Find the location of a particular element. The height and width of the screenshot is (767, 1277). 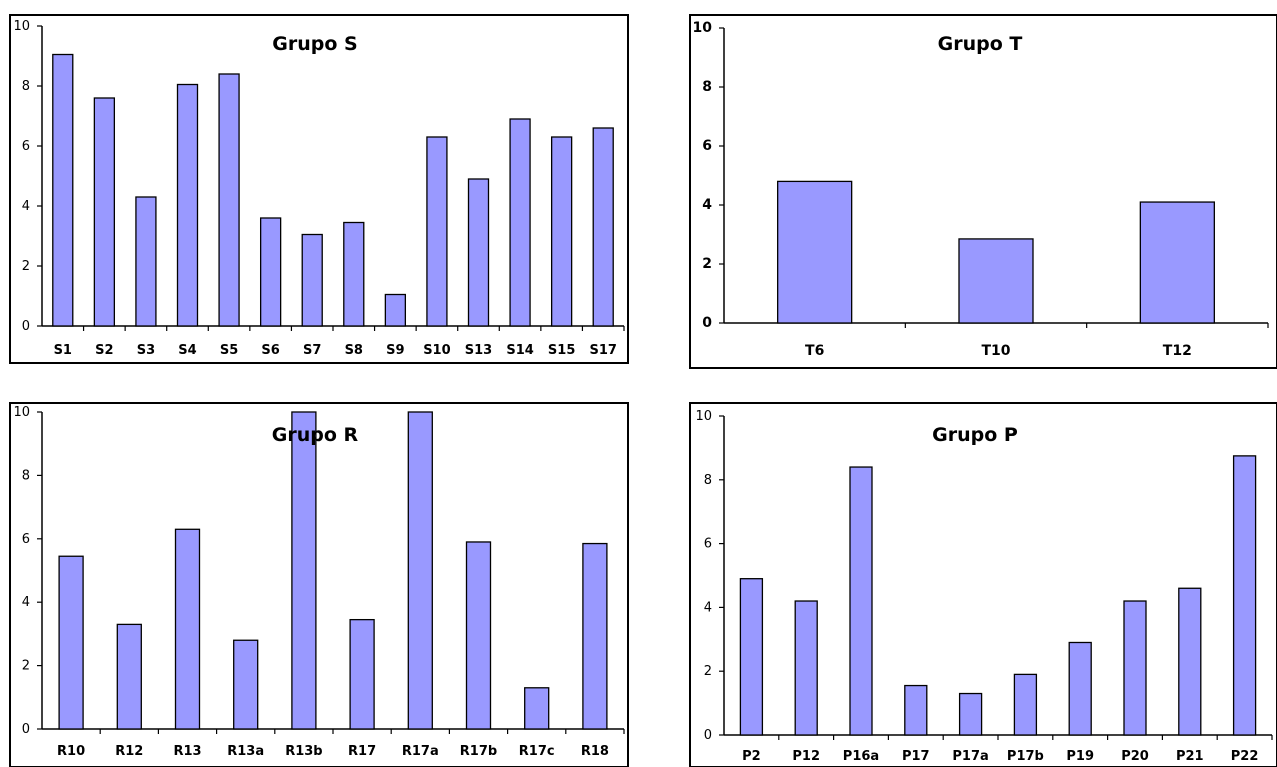

x-tick-label: S5 is located at coordinates (229, 350).